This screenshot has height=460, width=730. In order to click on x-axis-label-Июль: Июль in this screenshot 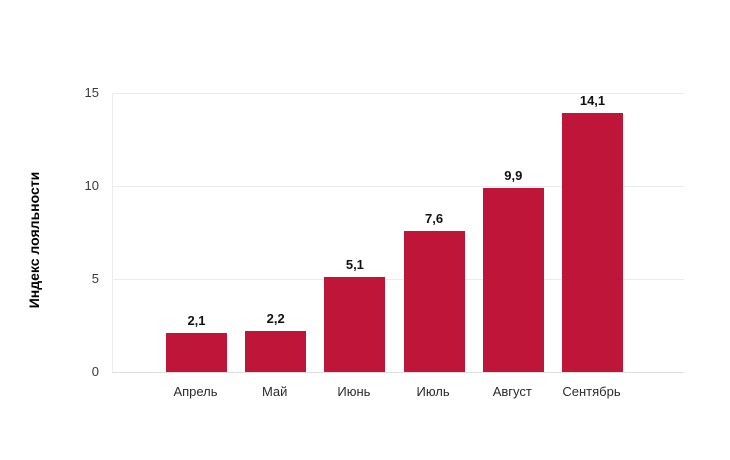, I will do `click(433, 391)`.